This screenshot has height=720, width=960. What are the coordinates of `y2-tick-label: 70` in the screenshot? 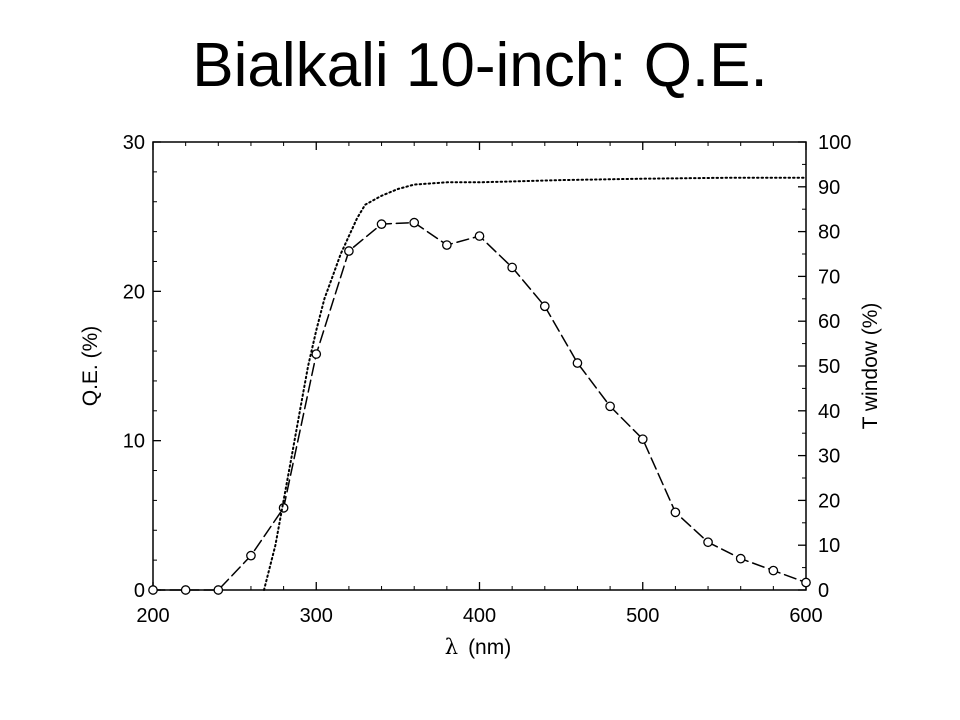 It's located at (829, 277).